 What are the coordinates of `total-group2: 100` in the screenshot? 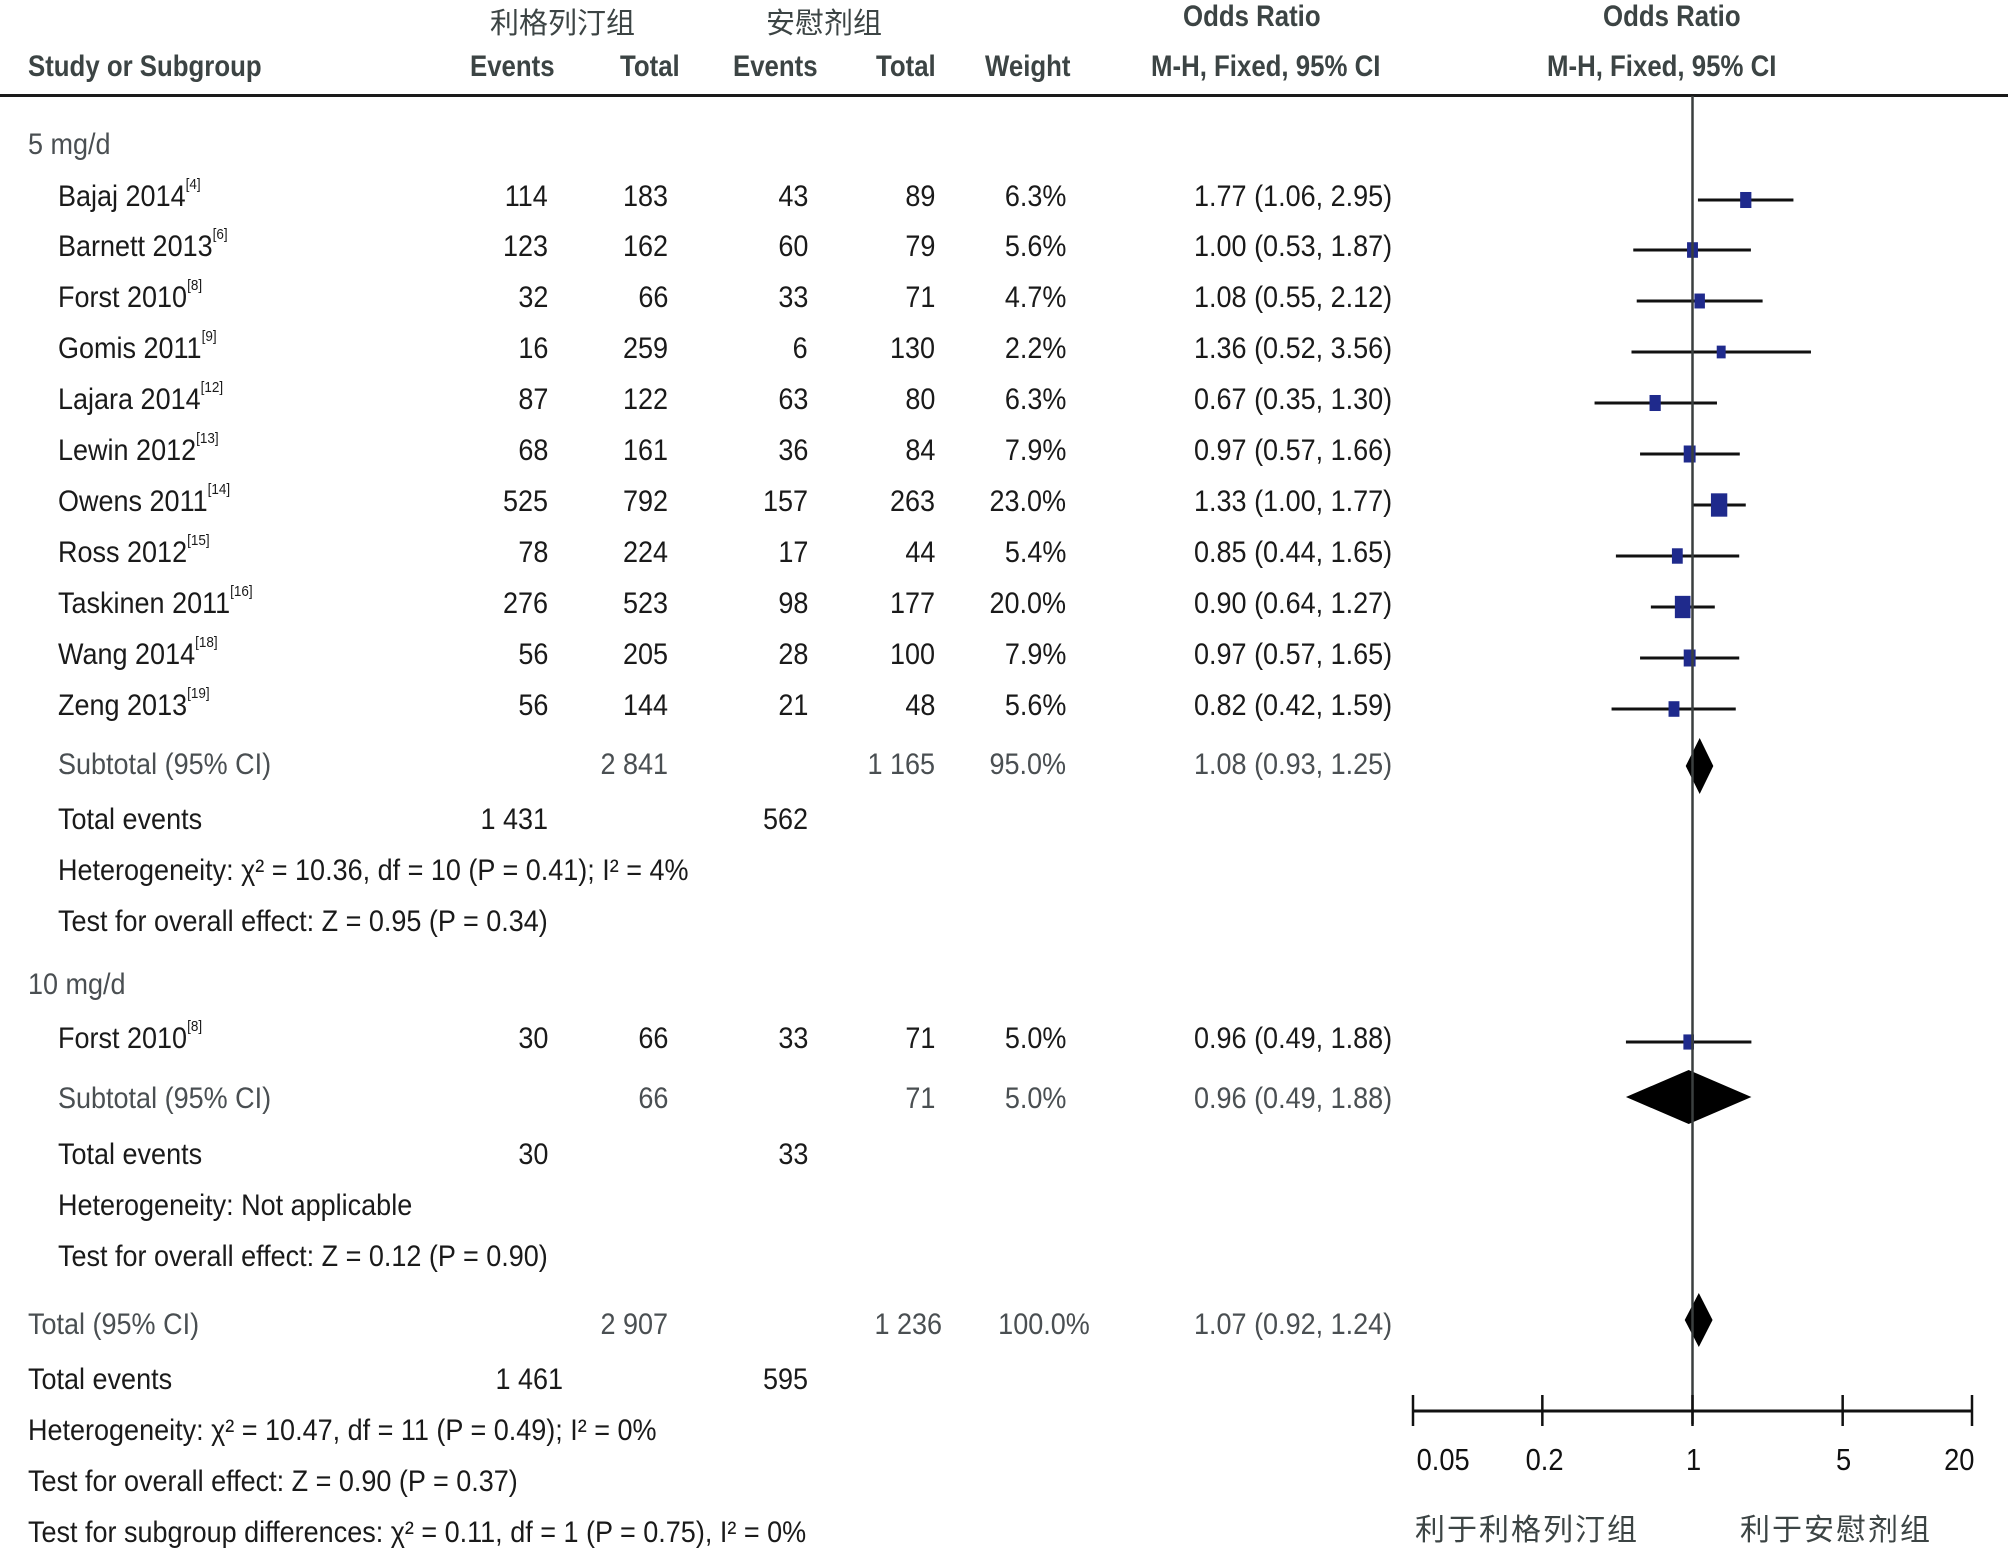 It's located at (912, 654).